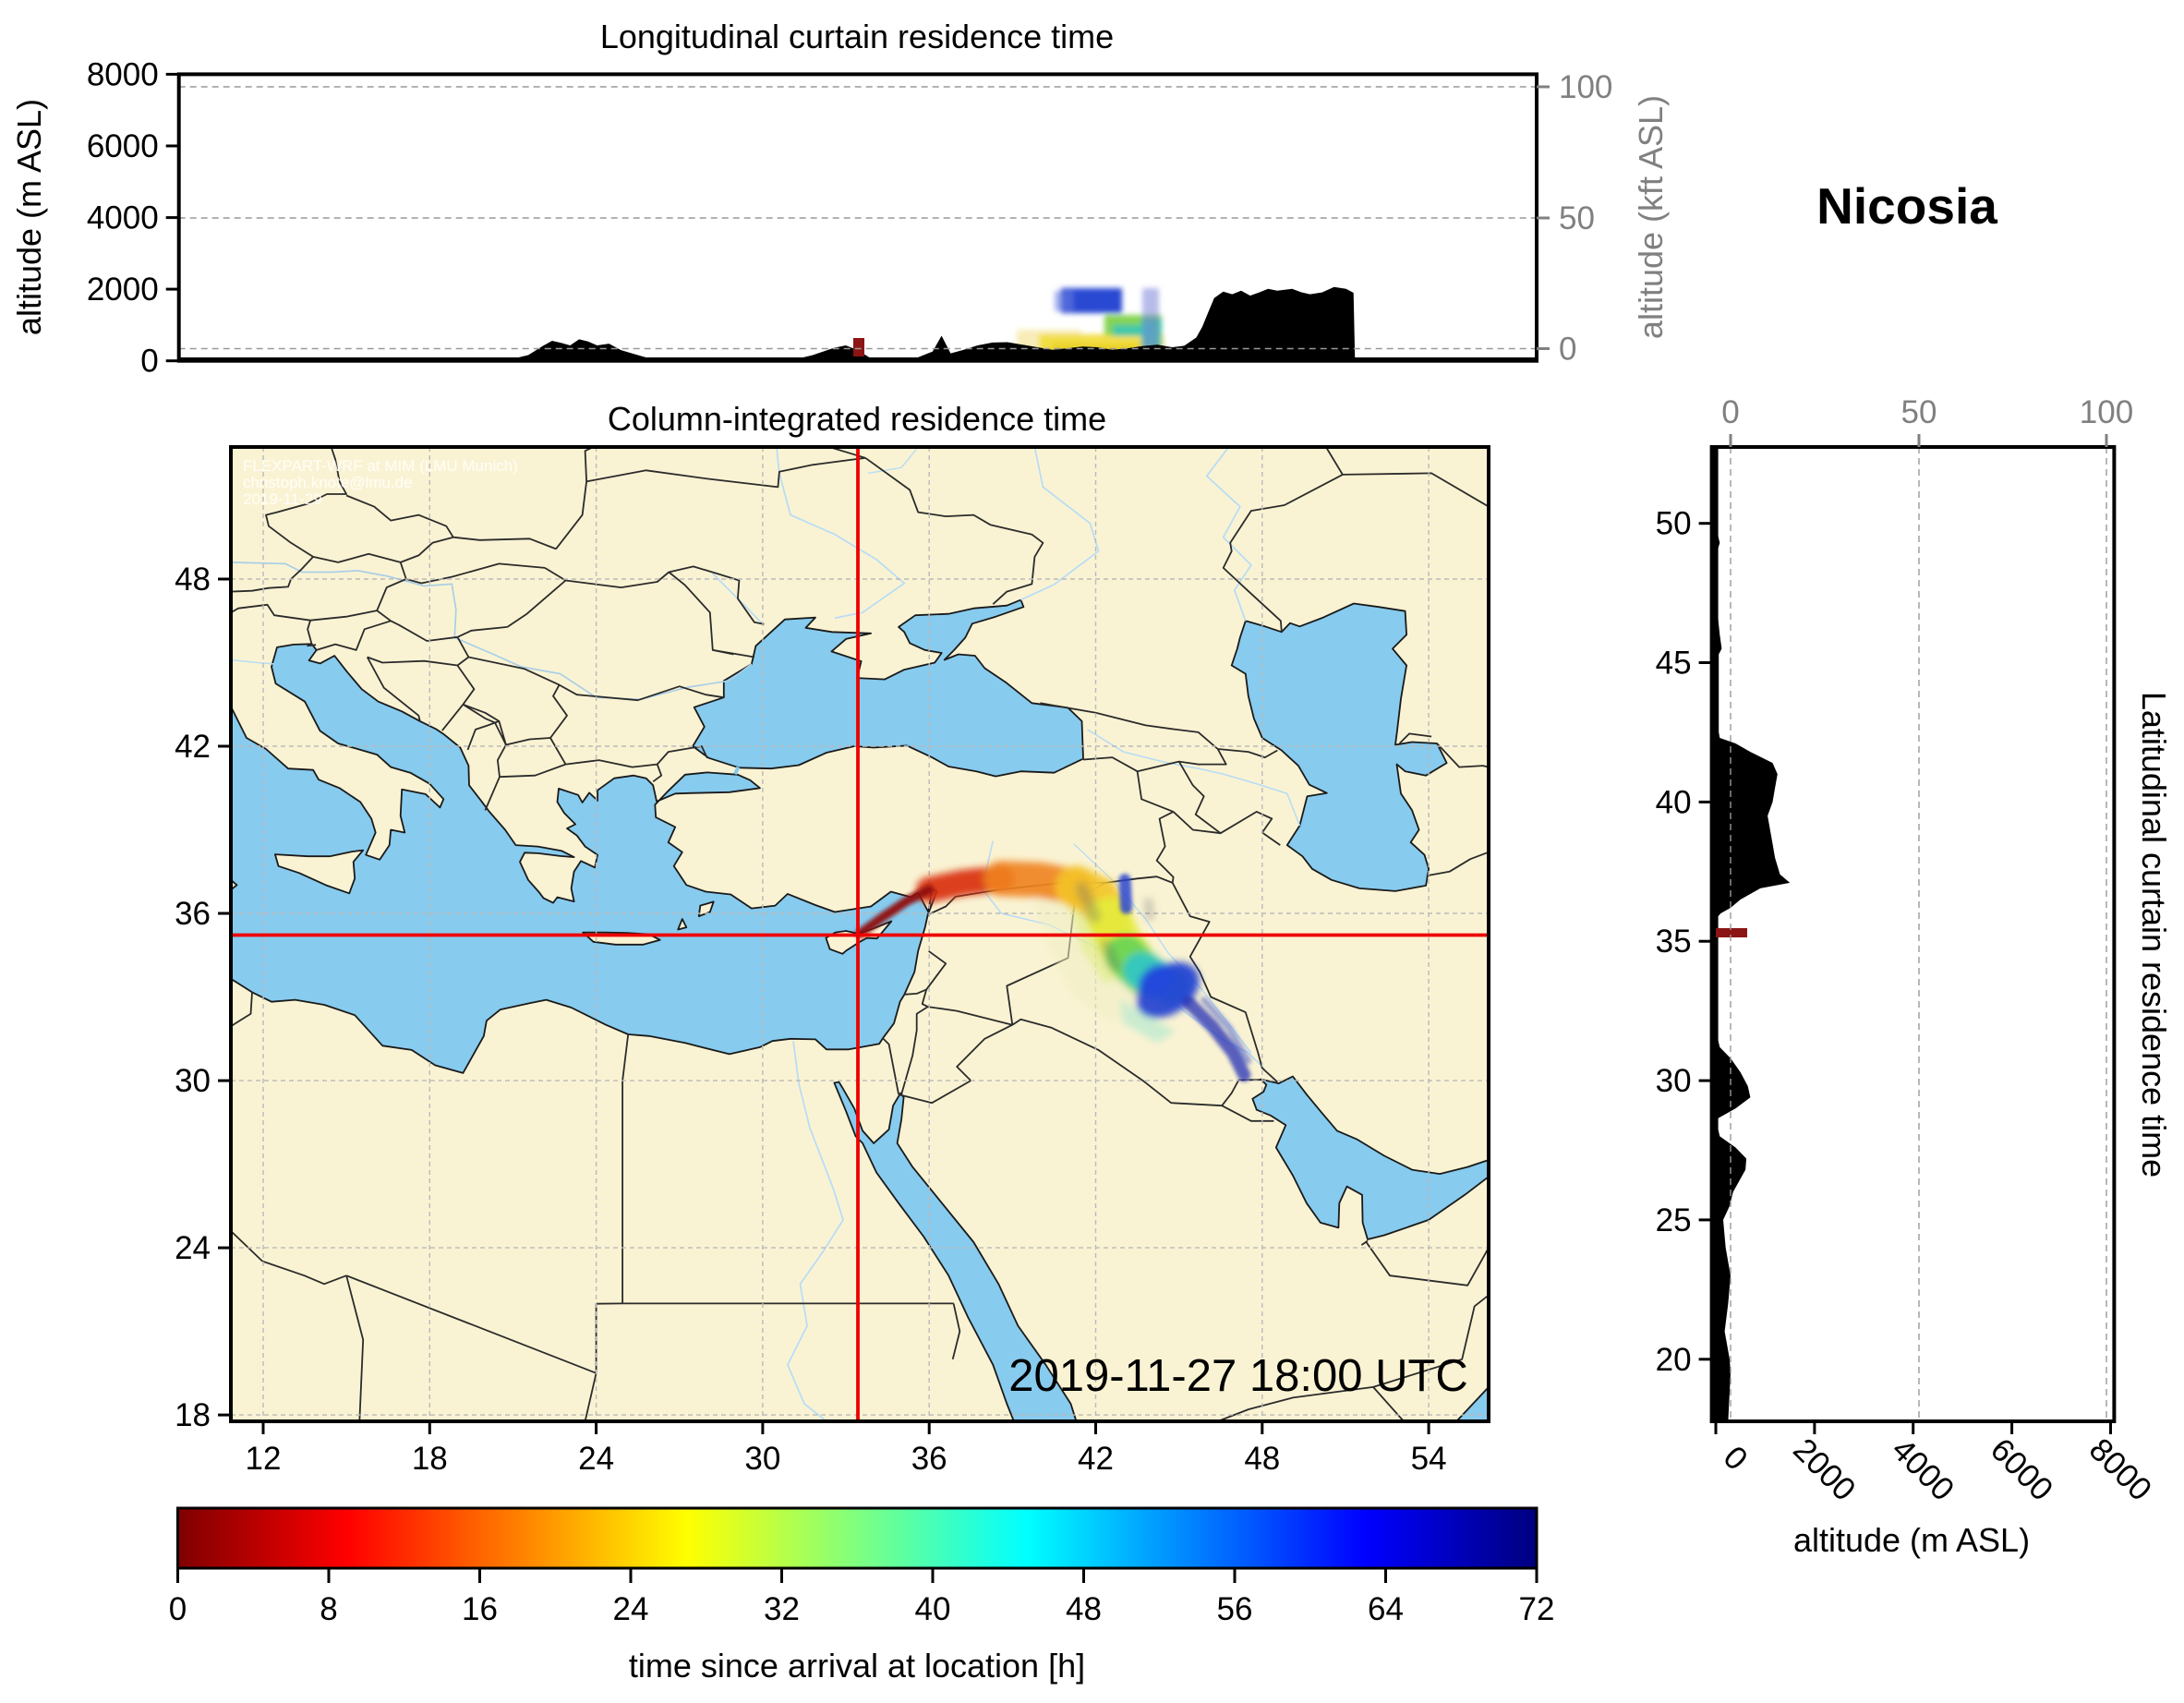  Describe the element at coordinates (857, 1666) in the screenshot. I see `svg-text:time since arrival at location: time since arrival at location [h]` at that location.